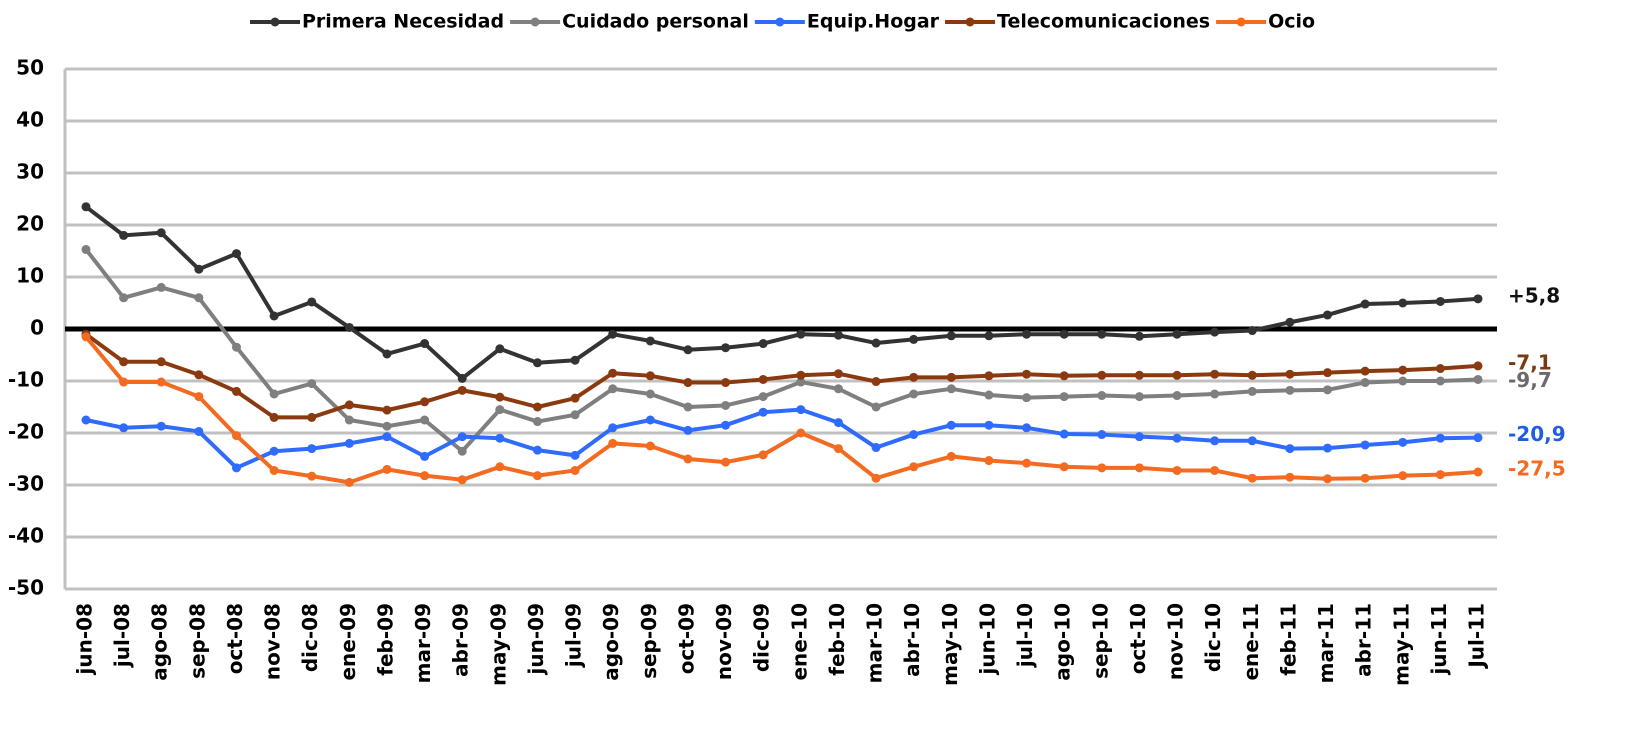  What do you see at coordinates (1530, 362) in the screenshot?
I see `end-label: -7,1` at bounding box center [1530, 362].